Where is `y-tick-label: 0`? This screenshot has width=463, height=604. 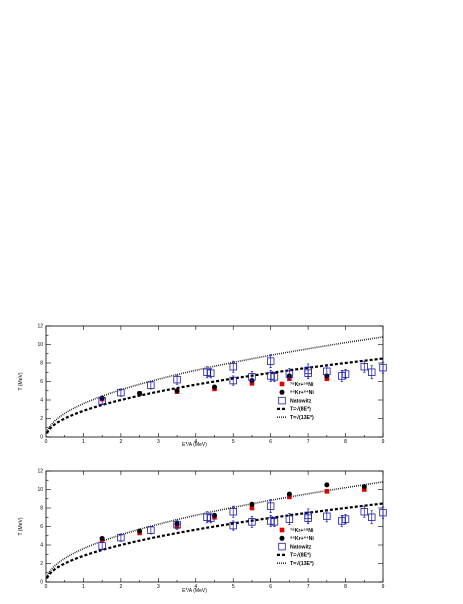
y-tick-label: 0 is located at coordinates (41, 583).